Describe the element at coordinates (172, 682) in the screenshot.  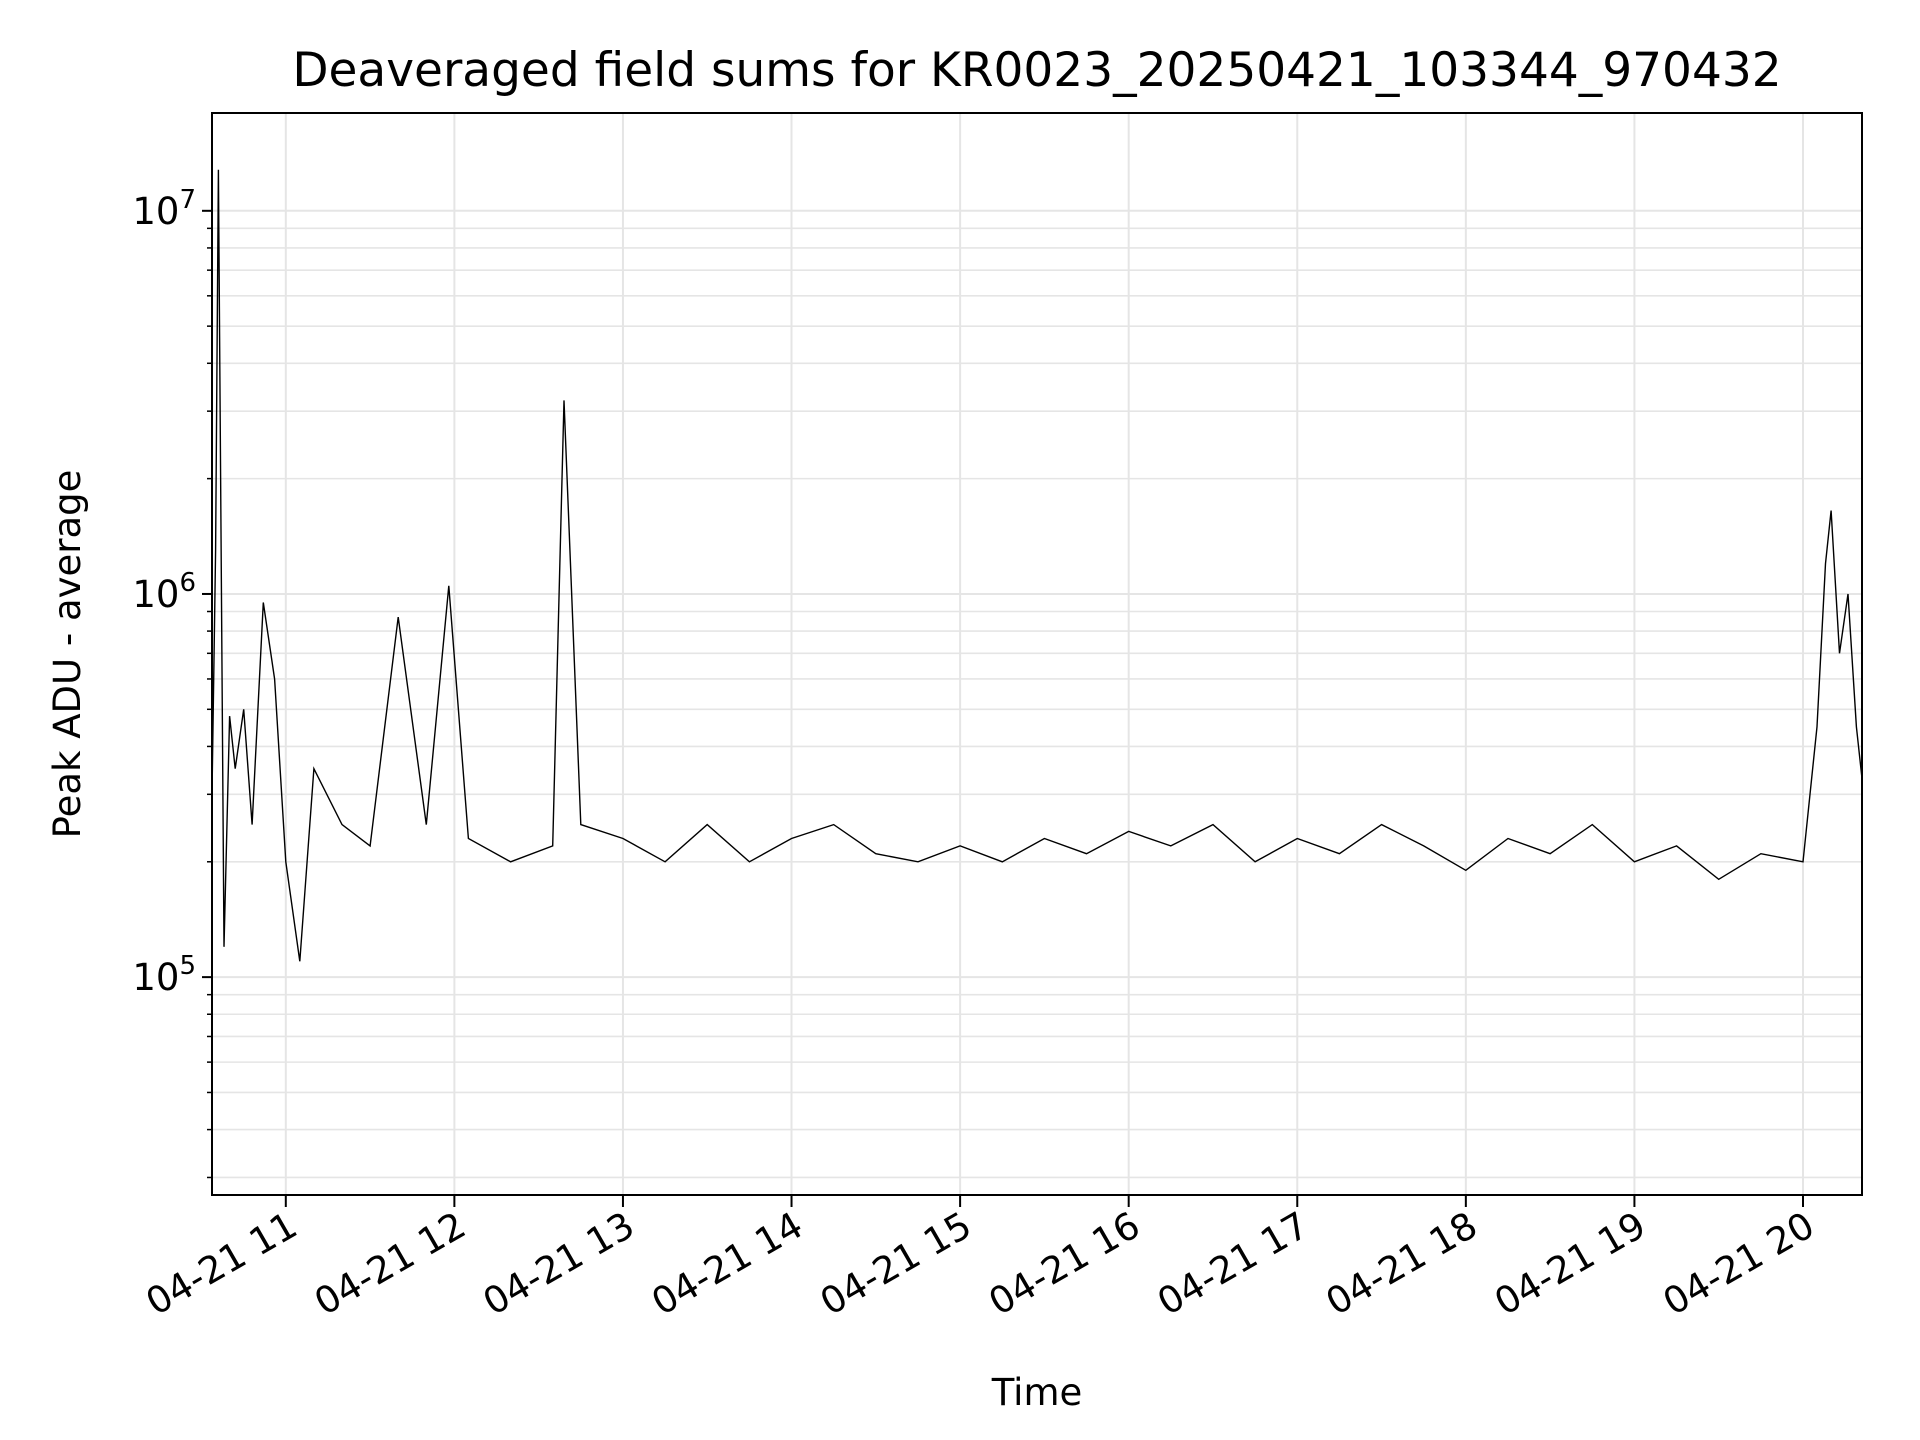
I see `y-axis-ticks: 105 106 107` at that location.